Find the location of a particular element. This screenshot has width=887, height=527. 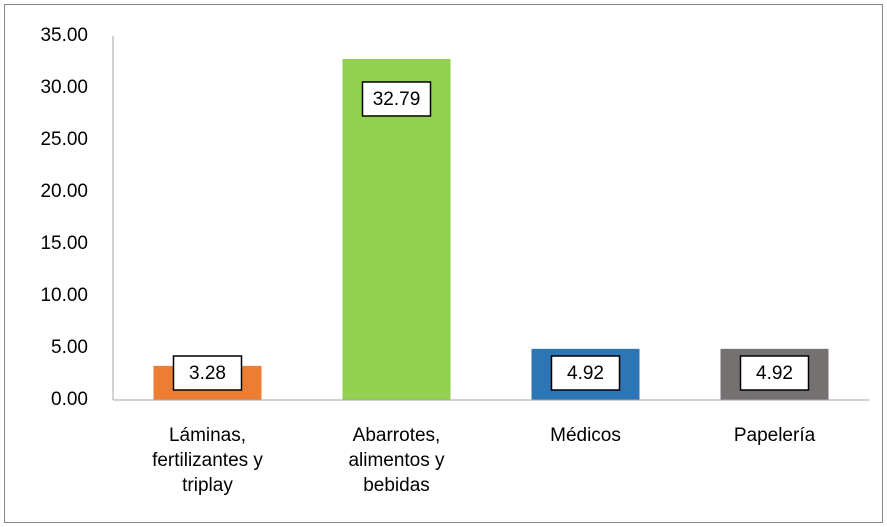

y-tick-label: 30.00 is located at coordinates (64, 87).